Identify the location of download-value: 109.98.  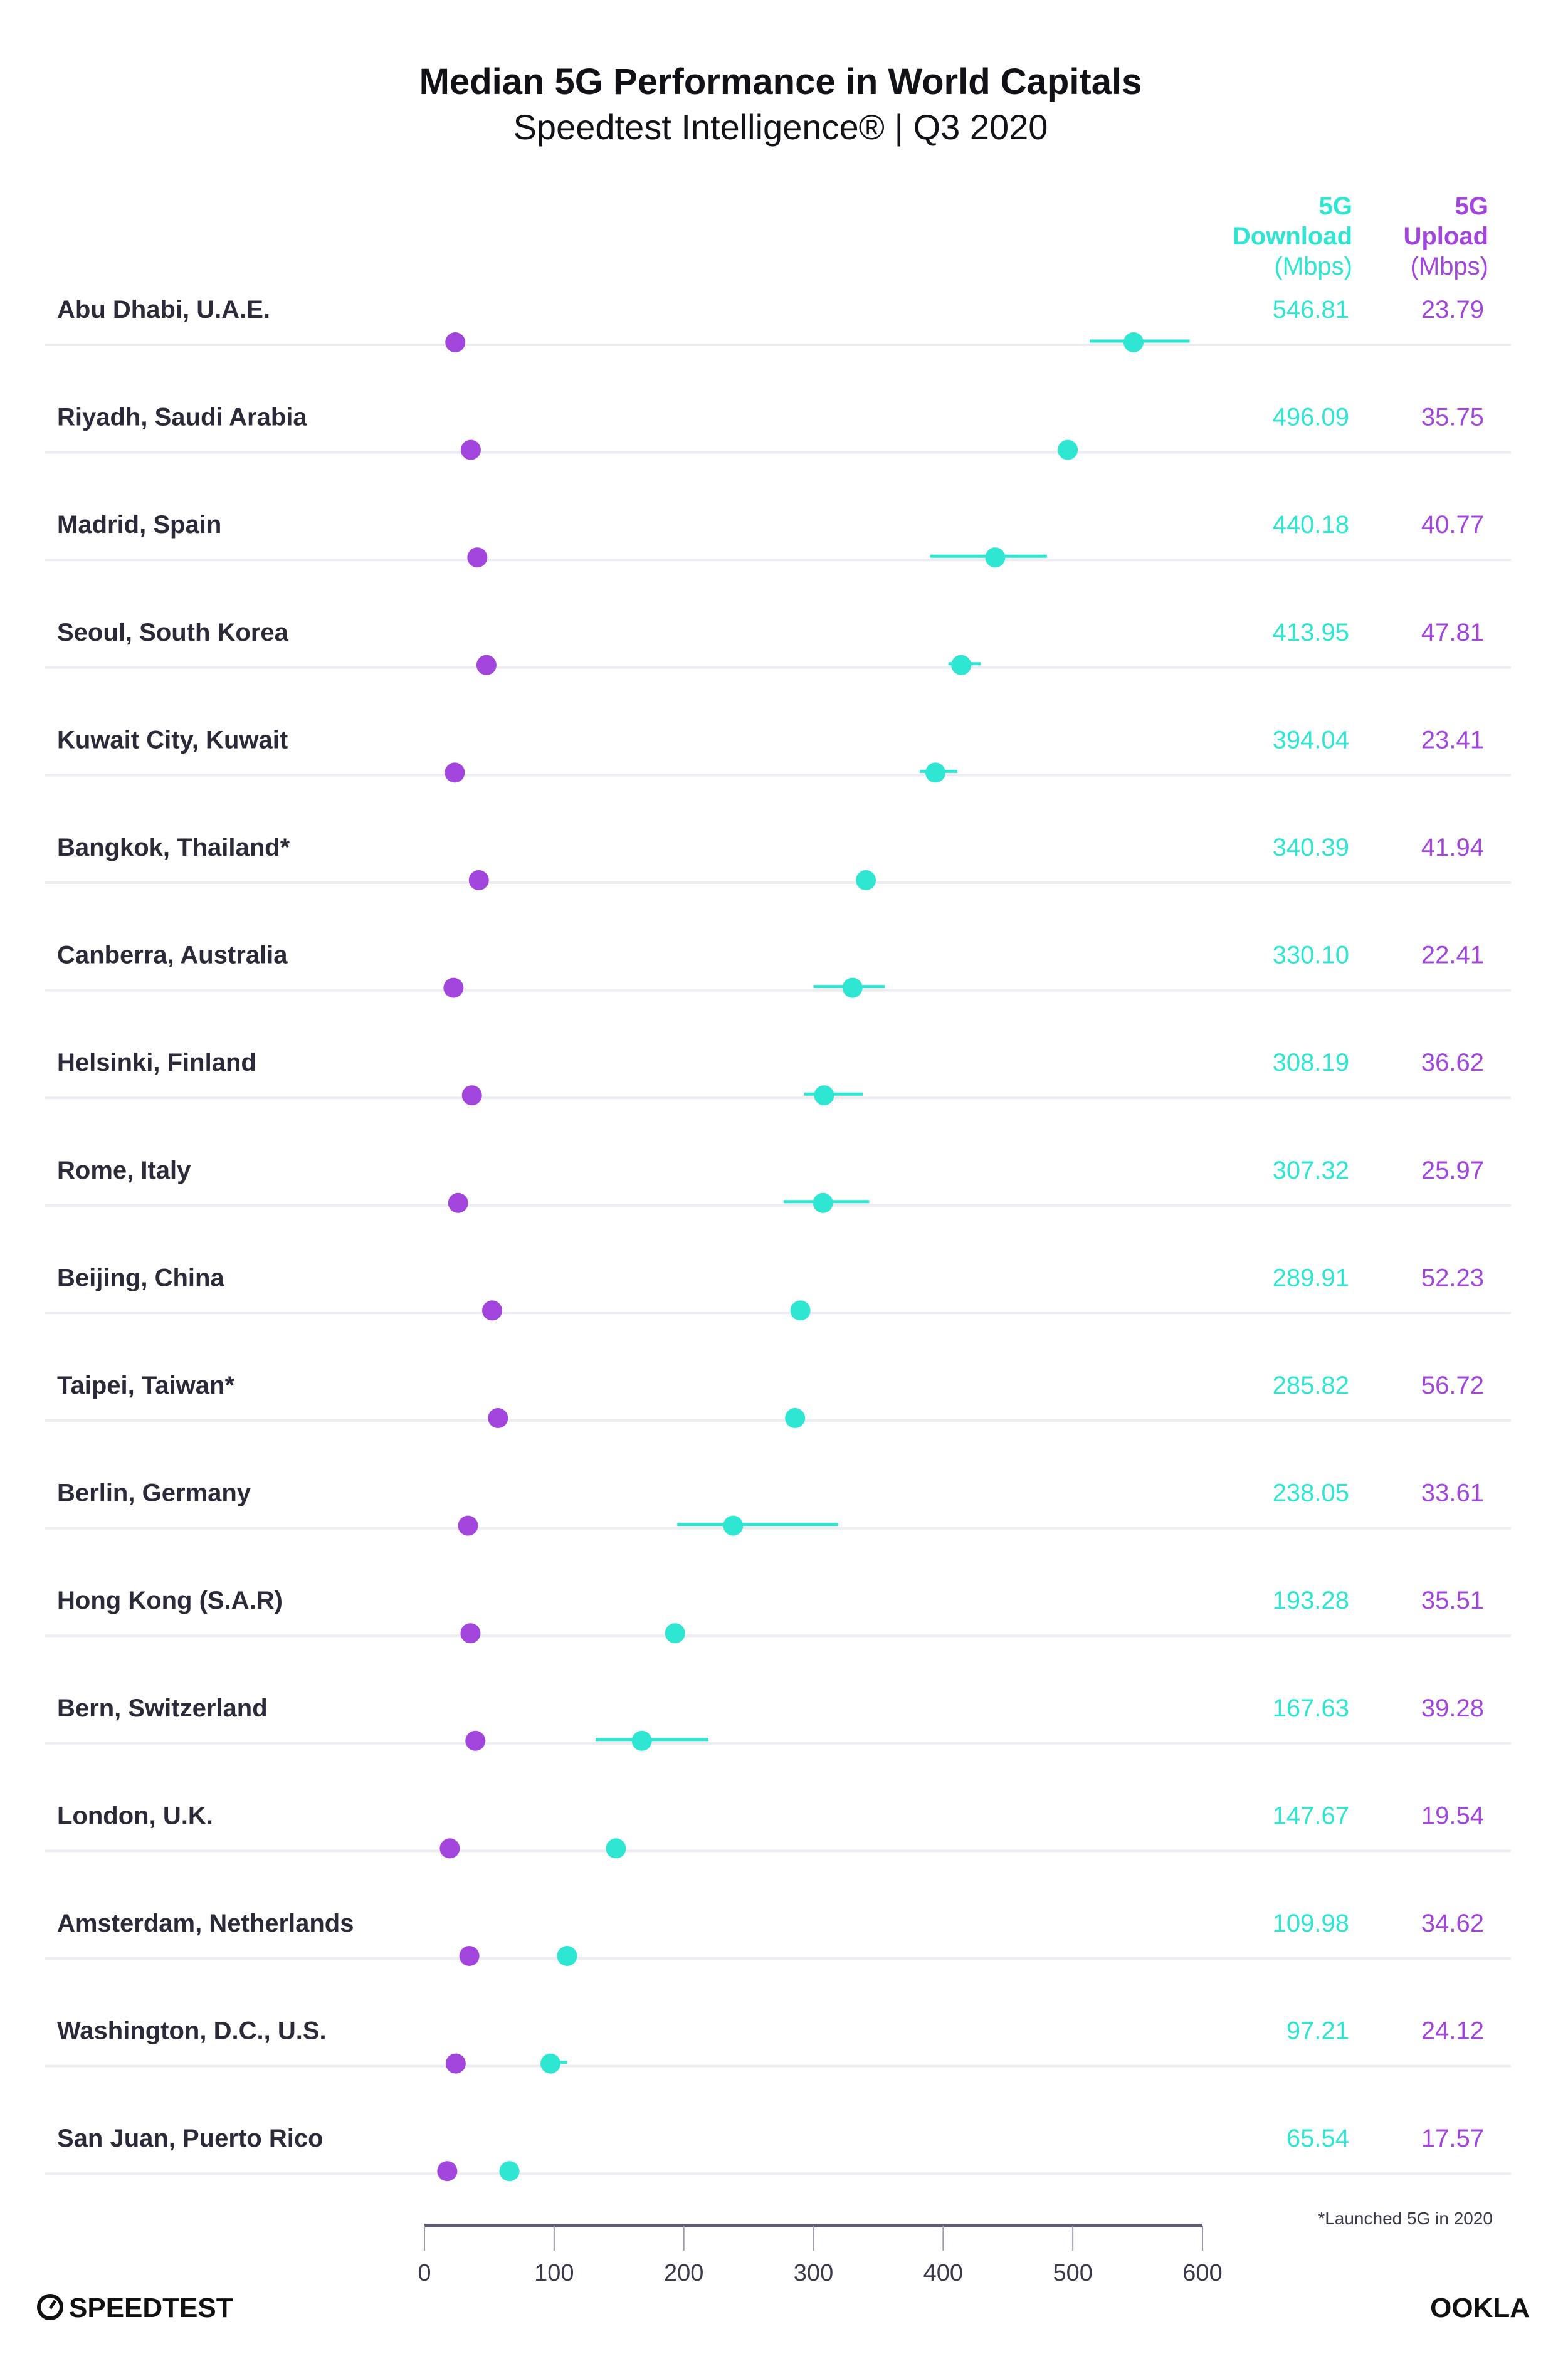
(1311, 1923).